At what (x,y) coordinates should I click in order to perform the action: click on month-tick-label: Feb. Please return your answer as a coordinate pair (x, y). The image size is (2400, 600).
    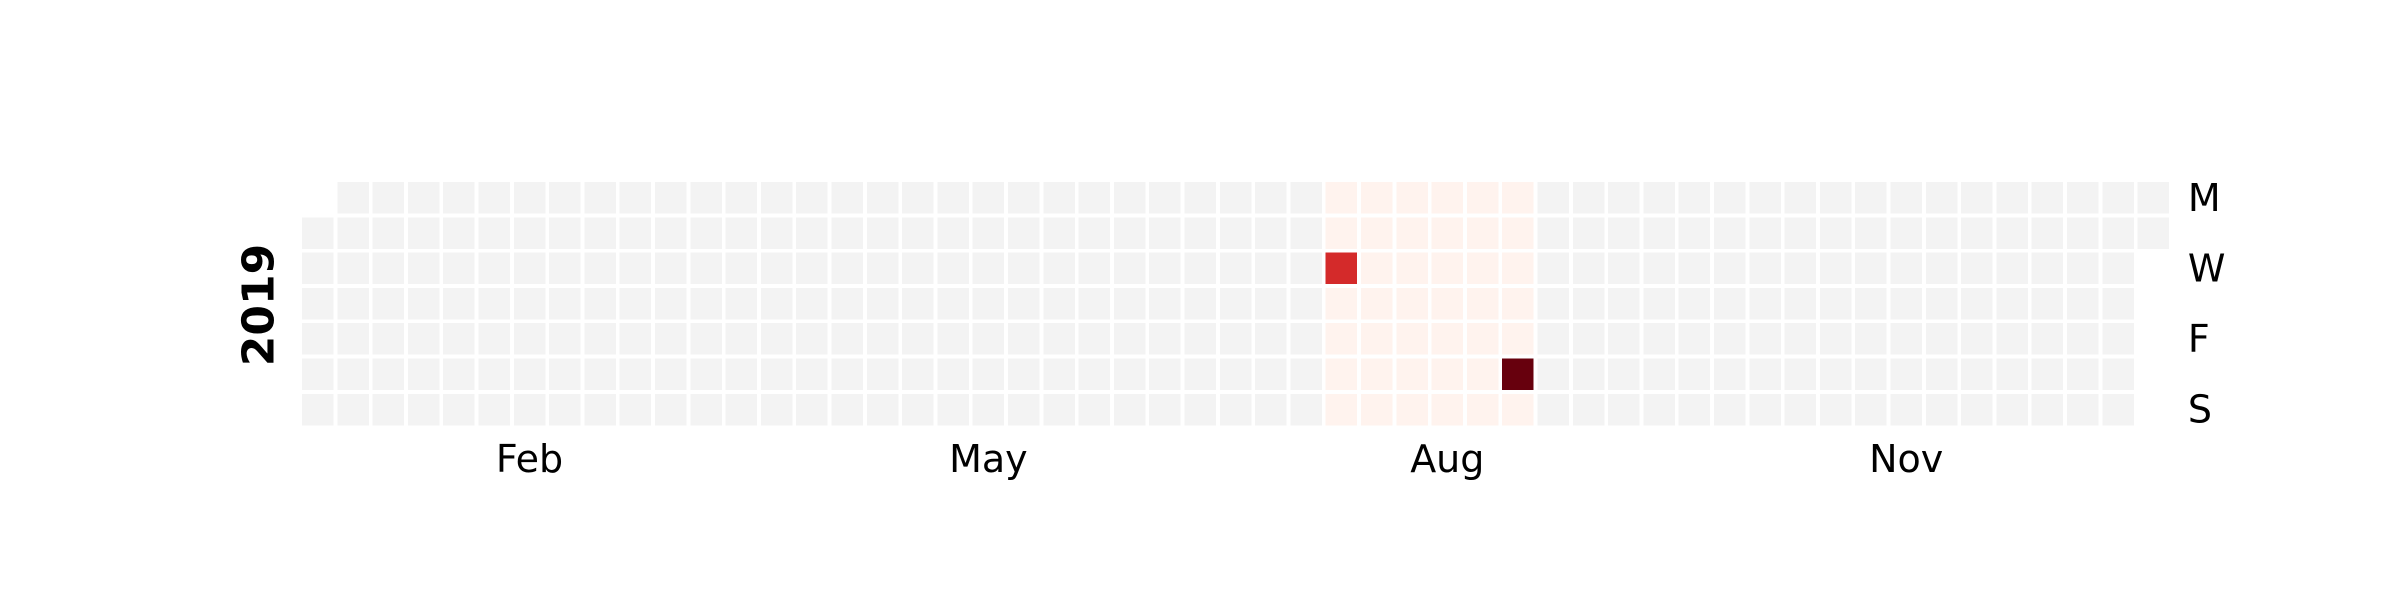
    Looking at the image, I should click on (529, 459).